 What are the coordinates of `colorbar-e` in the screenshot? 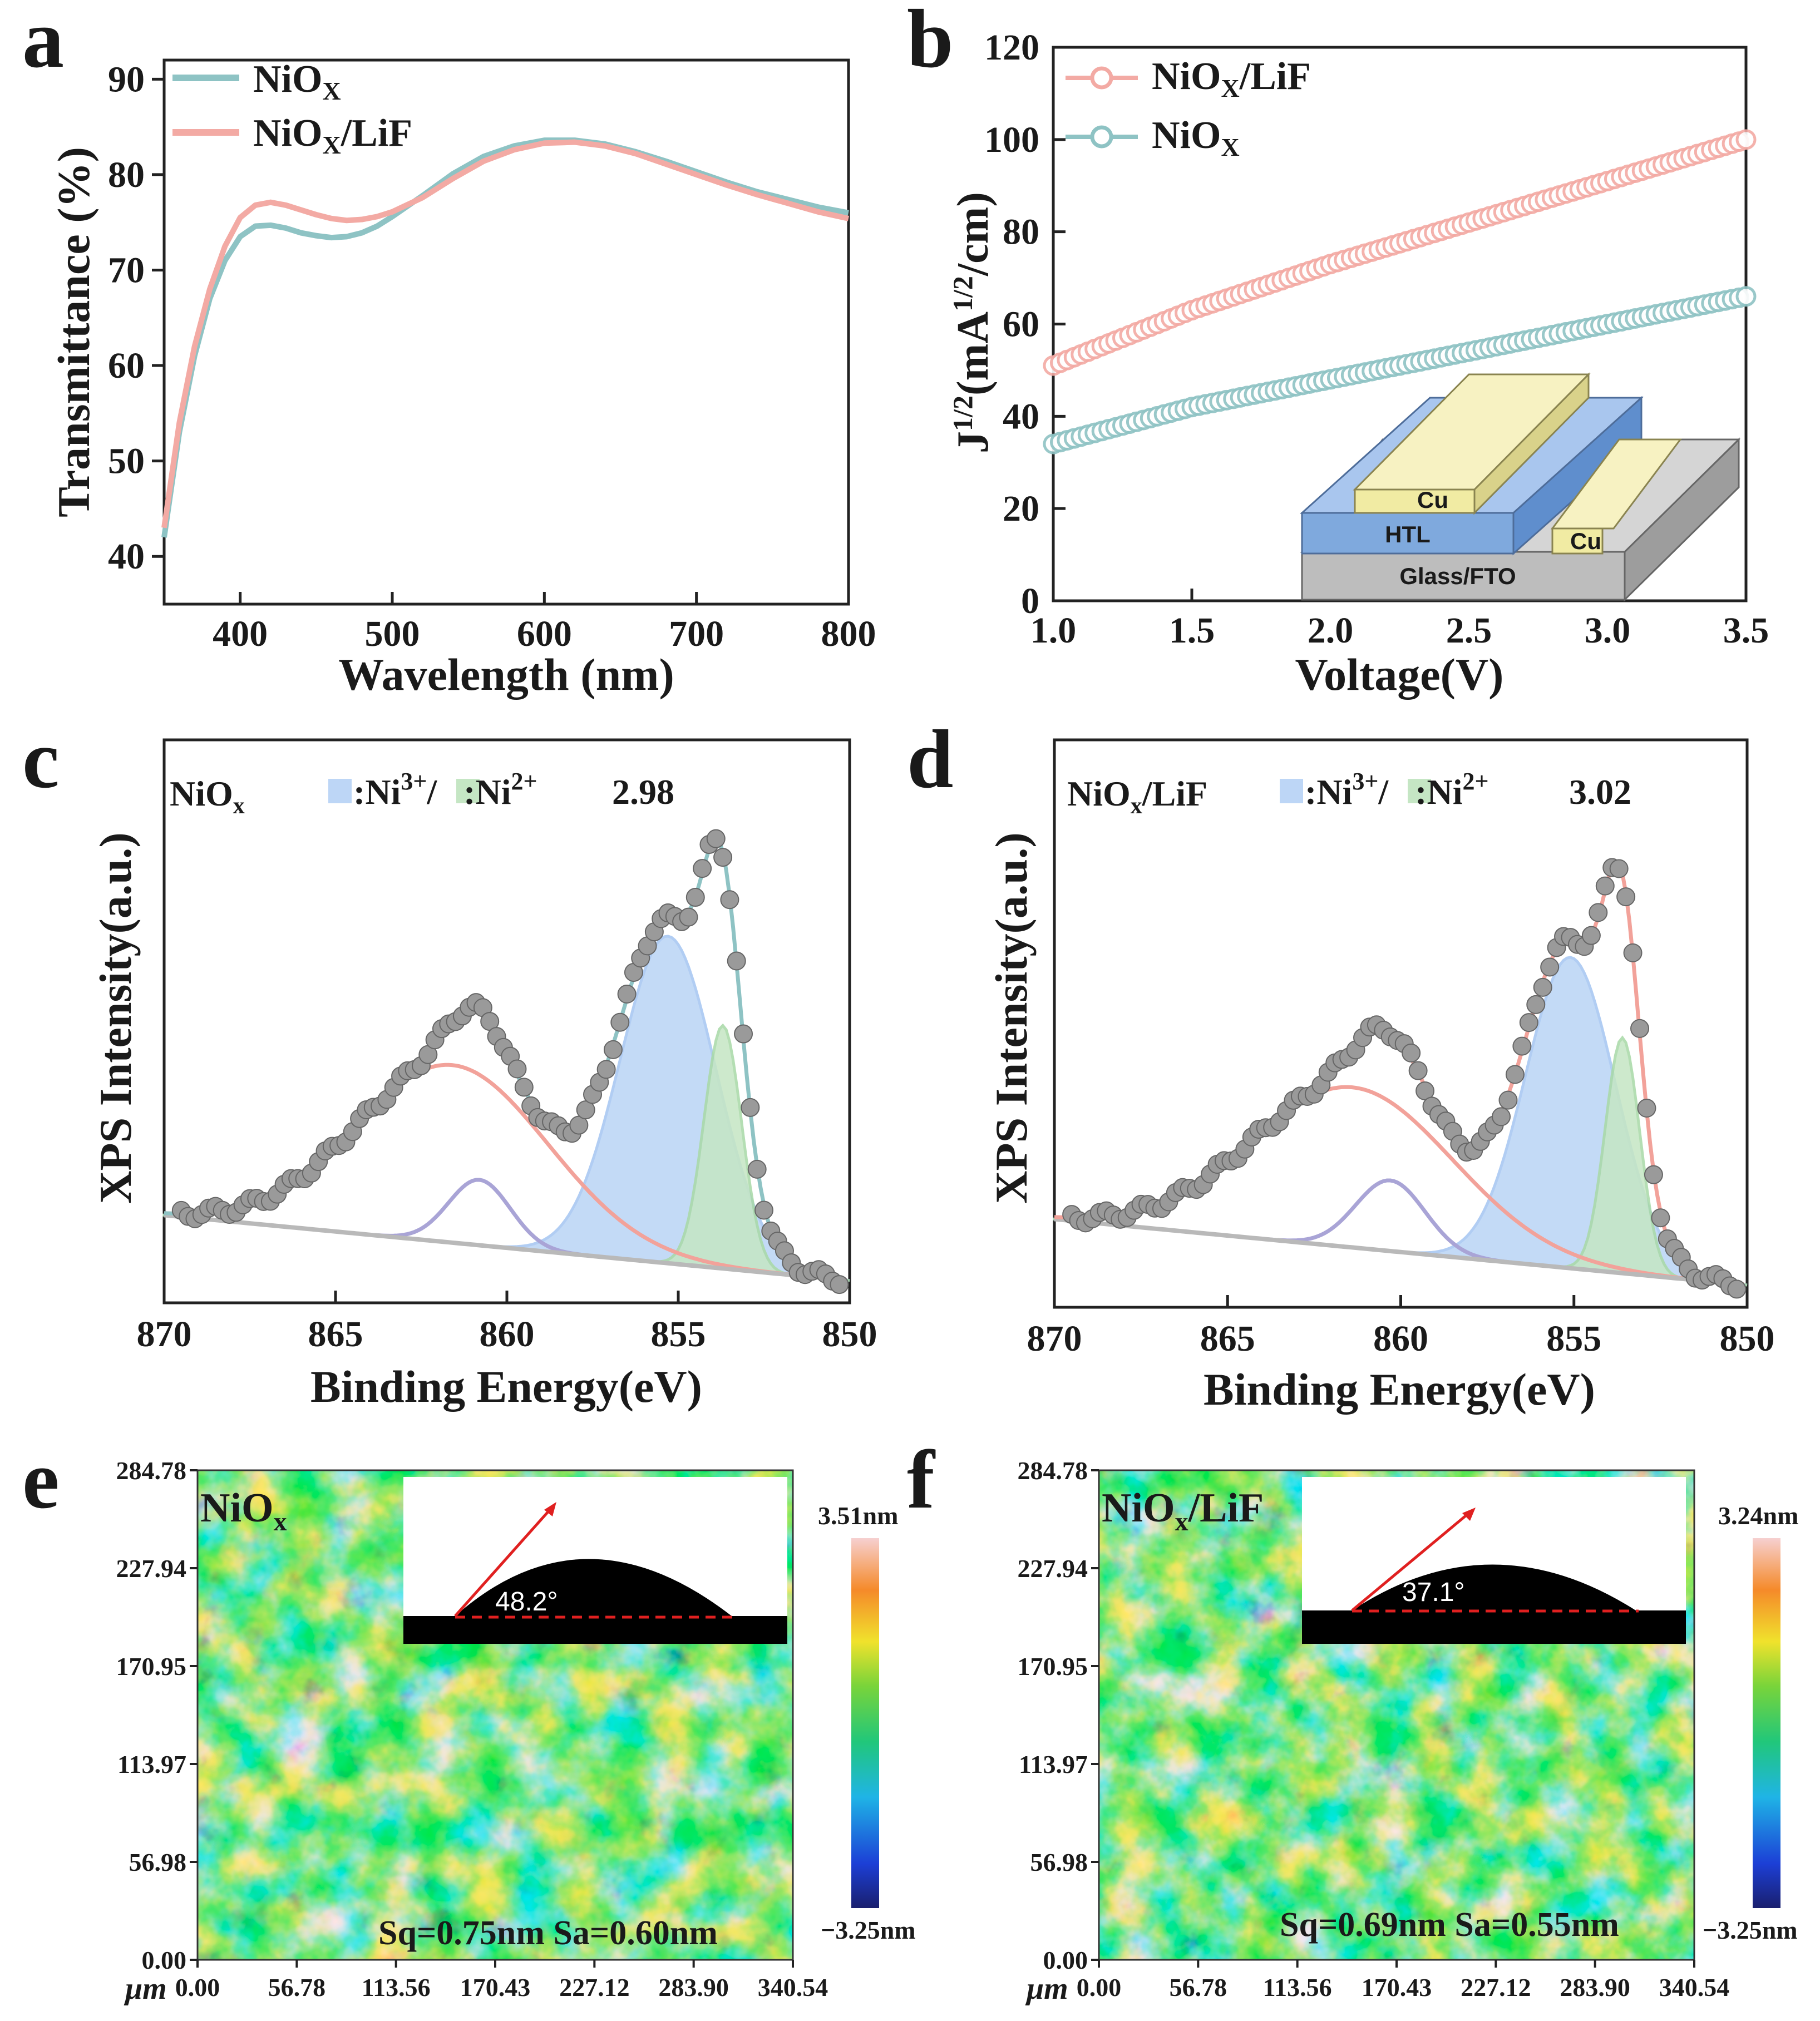 It's located at (865, 1723).